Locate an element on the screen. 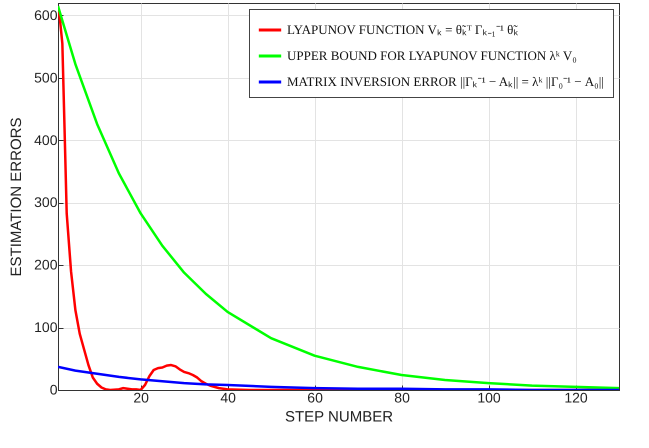  x-tick-label: 20 is located at coordinates (141, 398).